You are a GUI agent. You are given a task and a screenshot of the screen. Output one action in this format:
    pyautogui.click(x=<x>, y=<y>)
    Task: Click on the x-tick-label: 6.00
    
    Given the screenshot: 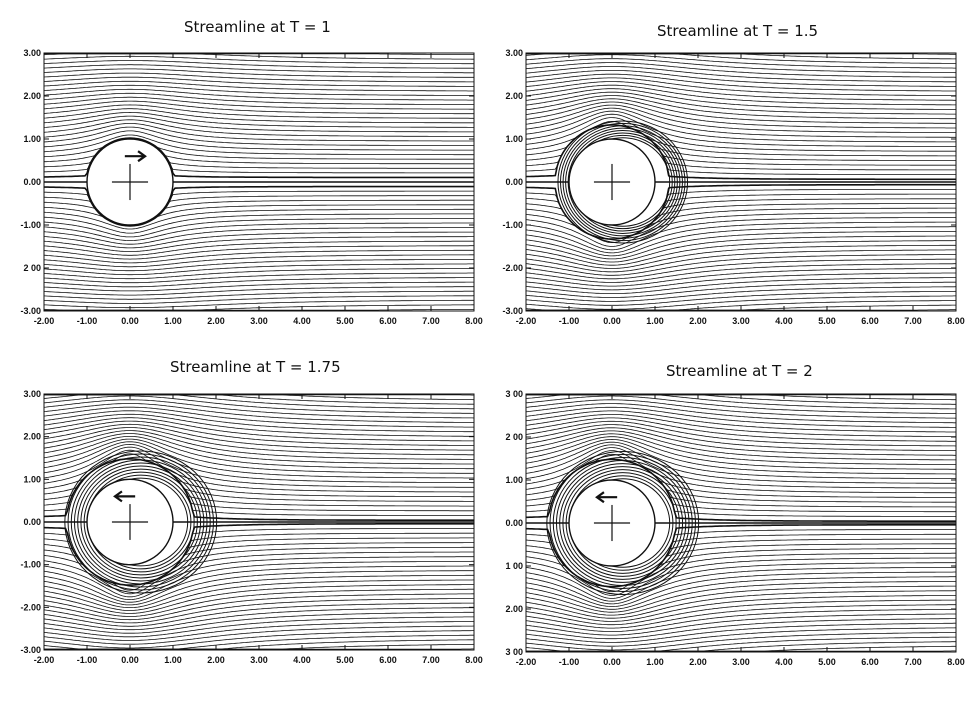 What is the action you would take?
    pyautogui.click(x=388, y=660)
    